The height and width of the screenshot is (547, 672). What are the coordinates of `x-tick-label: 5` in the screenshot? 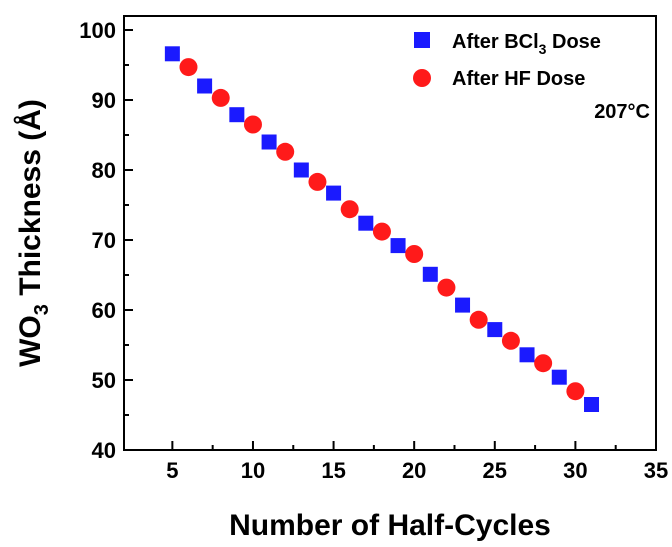 It's located at (172, 470).